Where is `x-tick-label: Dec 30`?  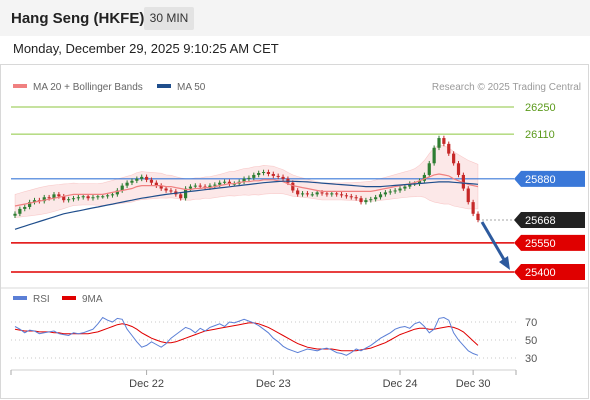
x-tick-label: Dec 30 is located at coordinates (473, 384).